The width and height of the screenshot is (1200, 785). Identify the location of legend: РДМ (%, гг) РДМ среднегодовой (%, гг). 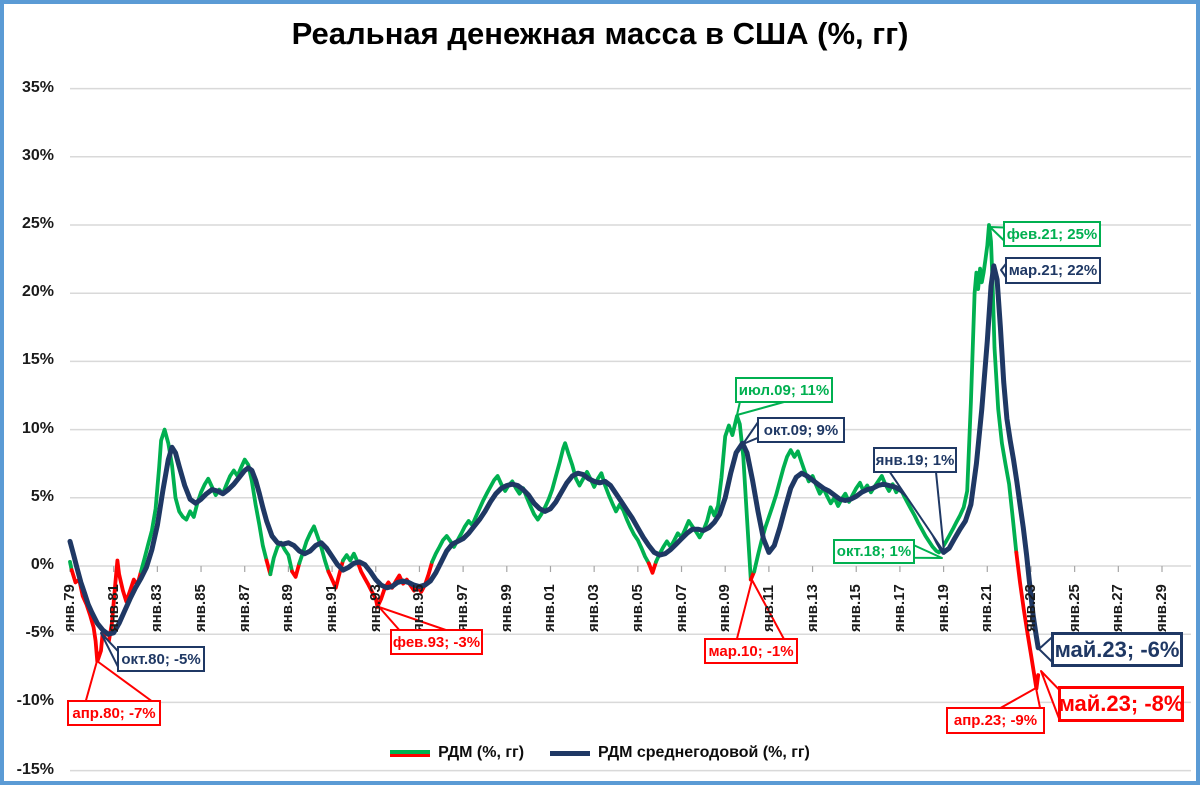
(600, 753).